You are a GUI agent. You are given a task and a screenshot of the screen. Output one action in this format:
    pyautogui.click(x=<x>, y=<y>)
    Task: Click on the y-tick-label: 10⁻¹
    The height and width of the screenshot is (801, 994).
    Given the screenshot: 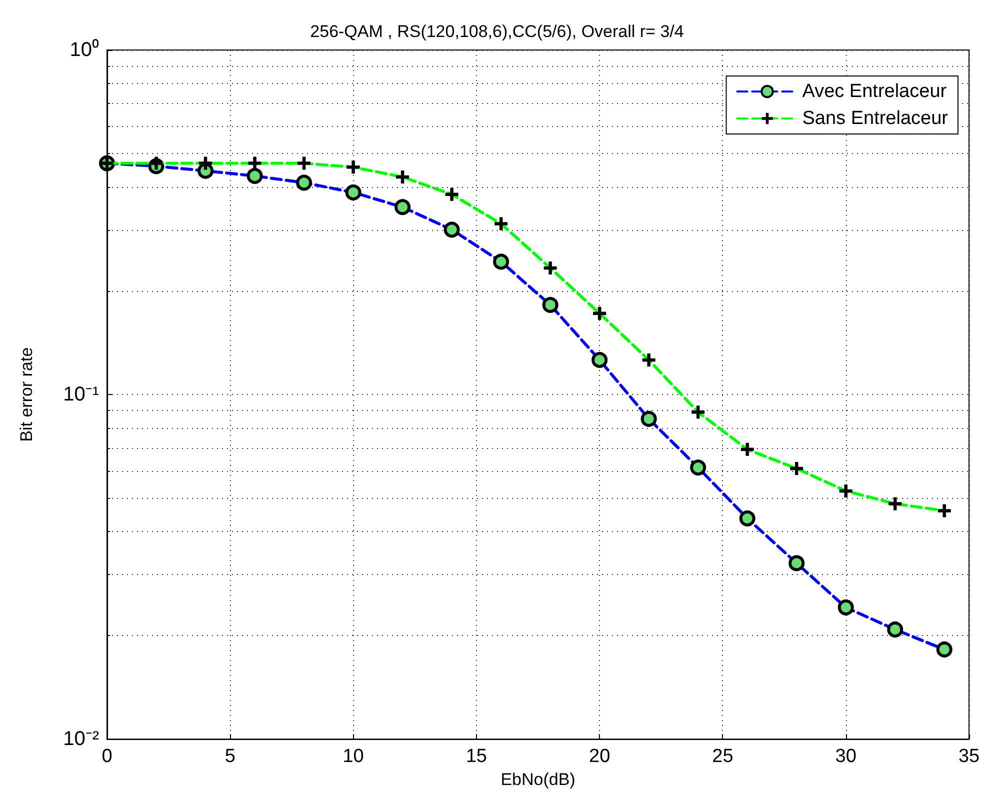 What is the action you would take?
    pyautogui.click(x=81, y=395)
    